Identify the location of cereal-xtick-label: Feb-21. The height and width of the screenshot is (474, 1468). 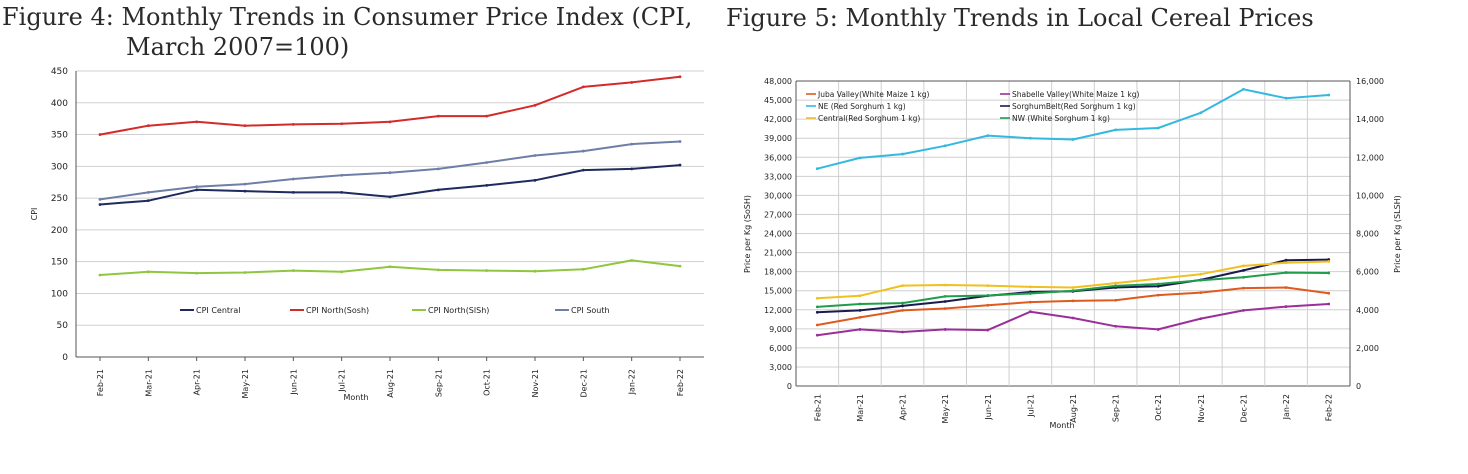
(817, 407).